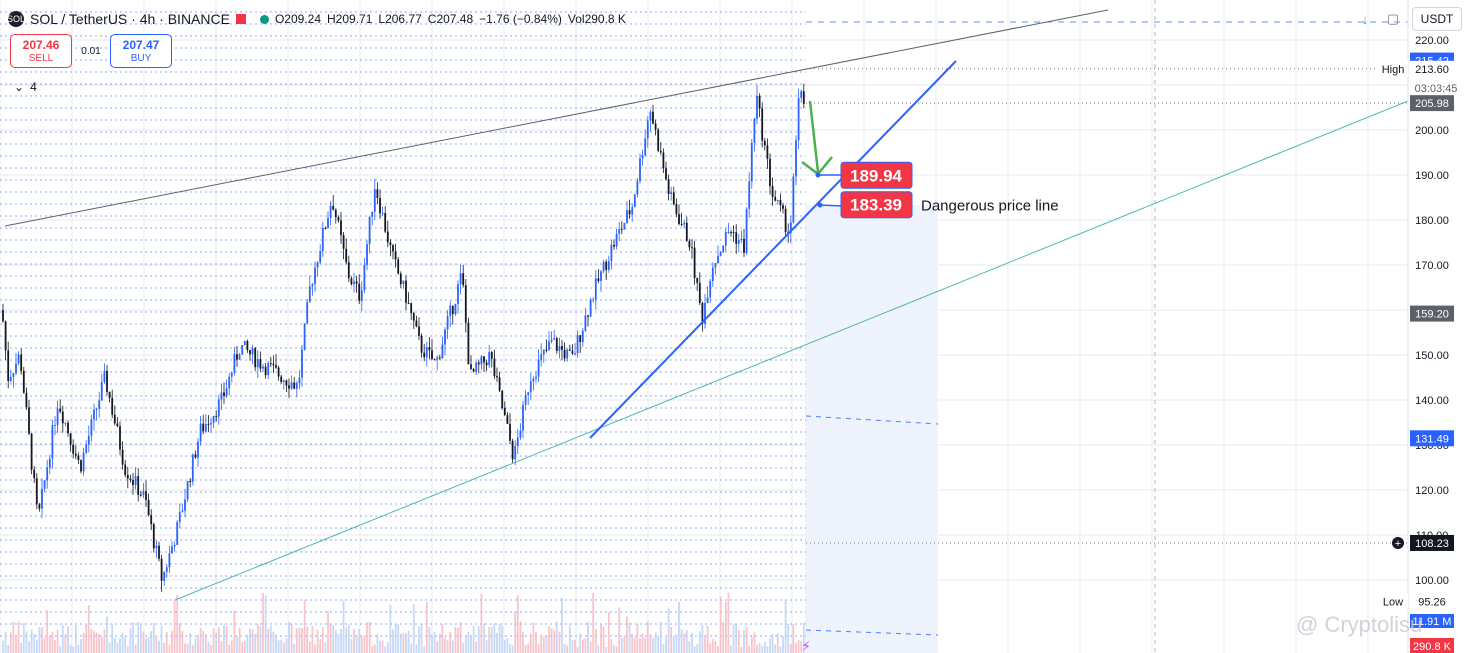 Image resolution: width=1468 pixels, height=653 pixels. What do you see at coordinates (1365, 19) in the screenshot?
I see `download-icon: ↓` at bounding box center [1365, 19].